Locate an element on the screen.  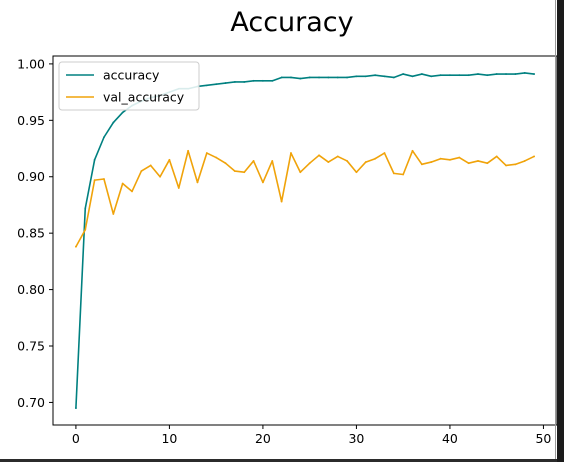
y-tick-label: 0.75 is located at coordinates (31, 346).